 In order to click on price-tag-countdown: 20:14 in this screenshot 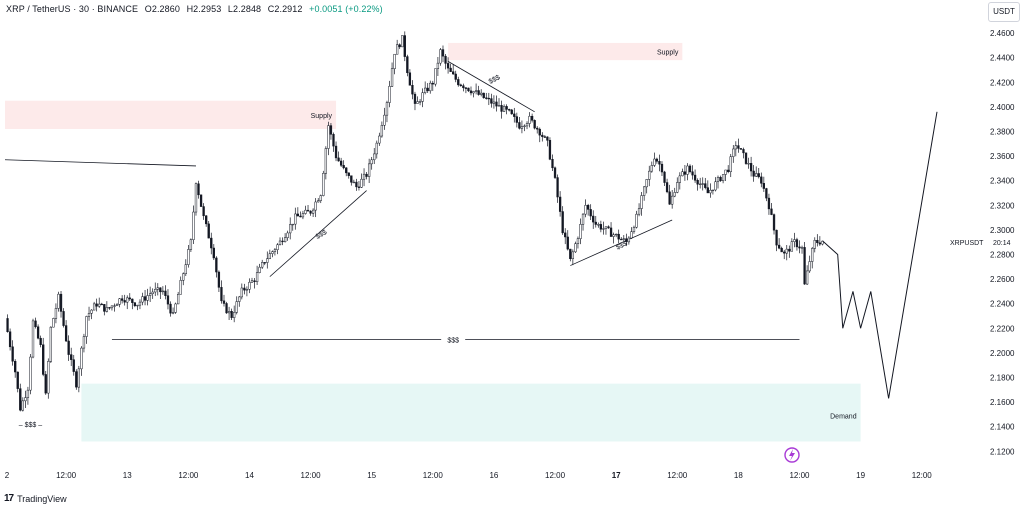, I will do `click(1002, 243)`.